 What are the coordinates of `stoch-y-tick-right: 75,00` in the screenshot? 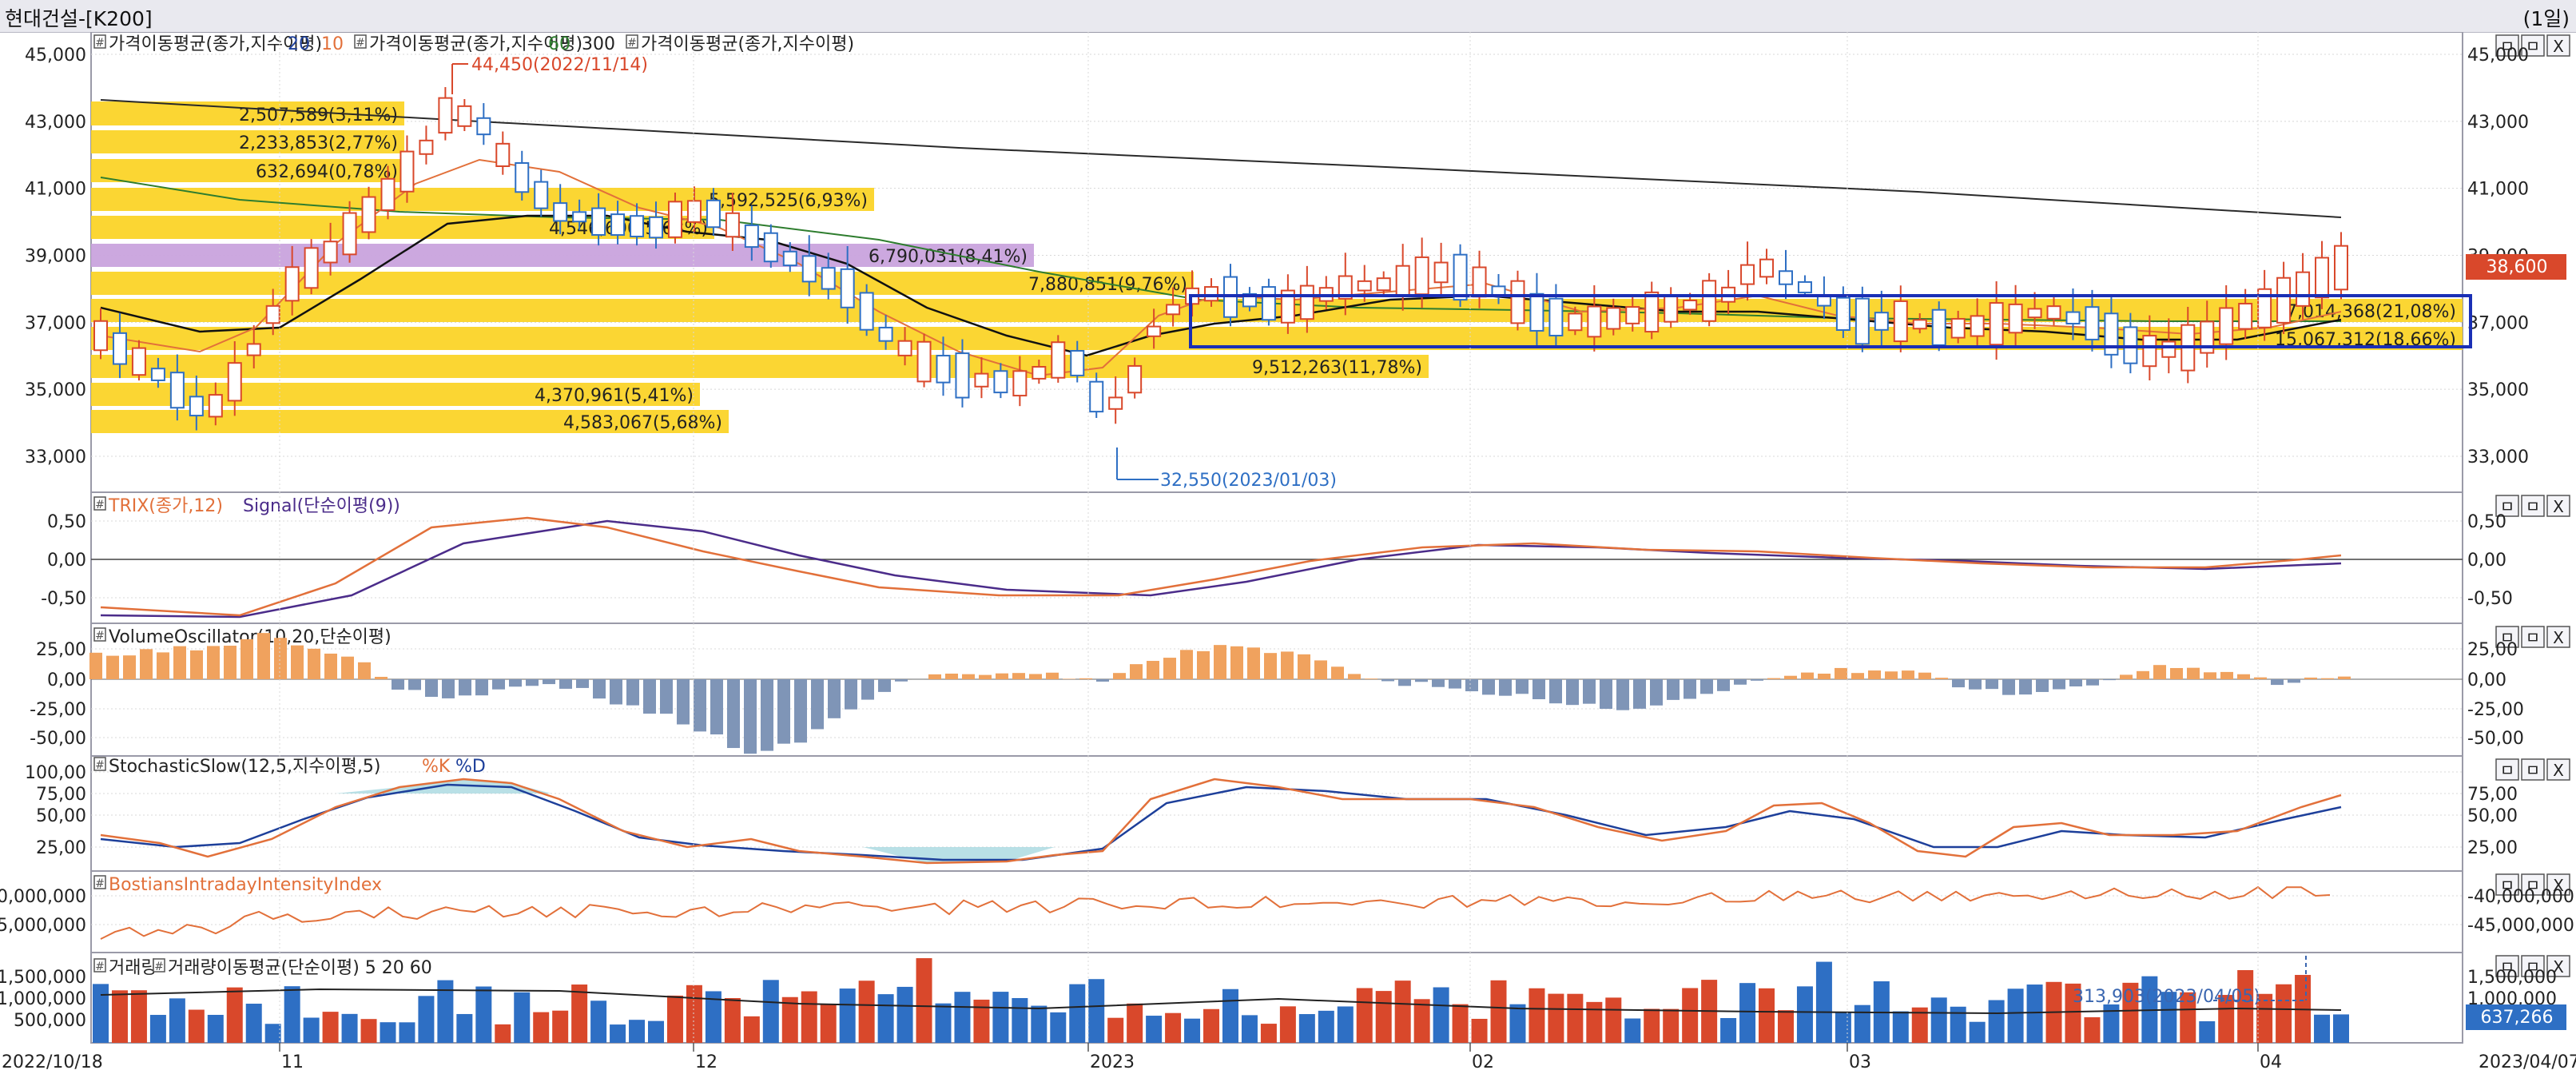 It's located at (2492, 795).